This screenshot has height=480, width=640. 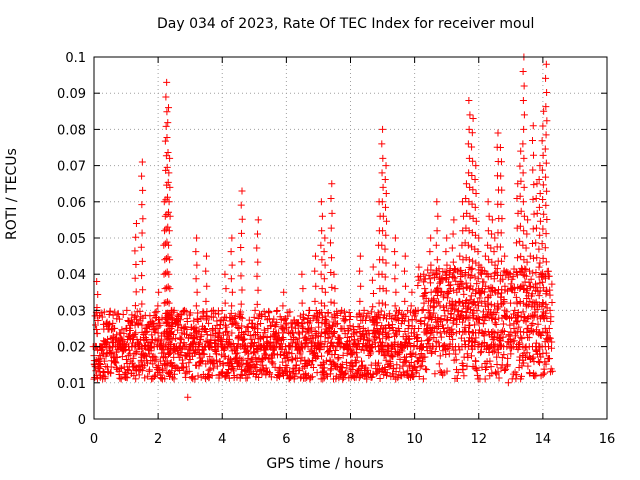 What do you see at coordinates (71, 311) in the screenshot?
I see `y-tick-label: 0.03` at bounding box center [71, 311].